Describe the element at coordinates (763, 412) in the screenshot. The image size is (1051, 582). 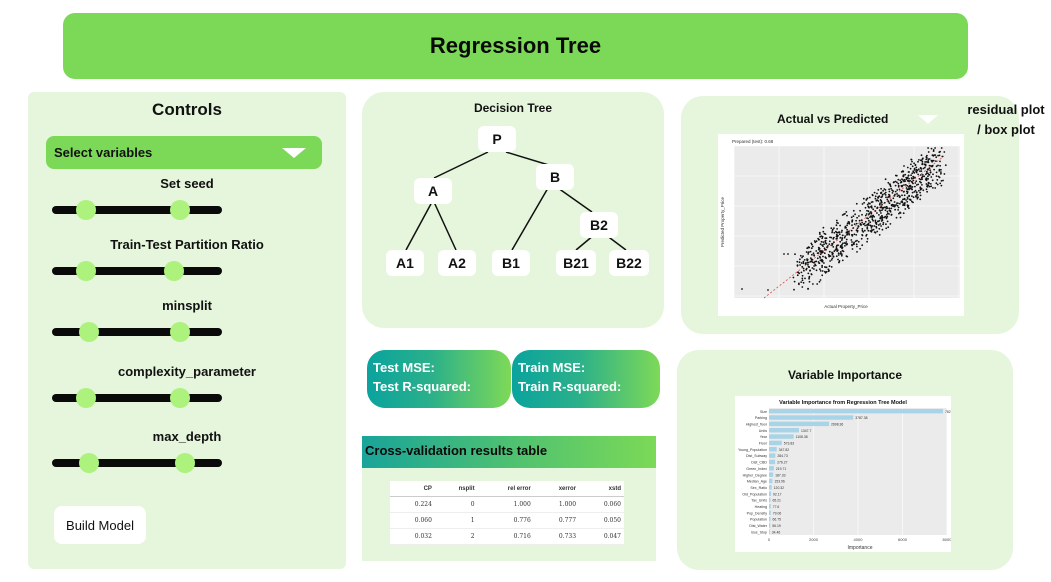
I see `category-label: Size` at that location.